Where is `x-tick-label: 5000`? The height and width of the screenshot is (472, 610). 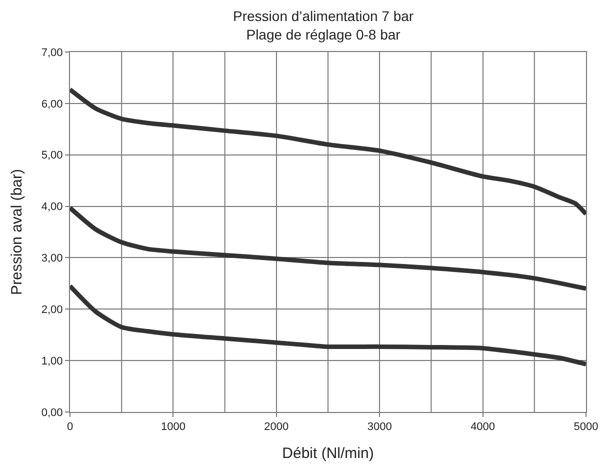 x-tick-label: 5000 is located at coordinates (586, 427).